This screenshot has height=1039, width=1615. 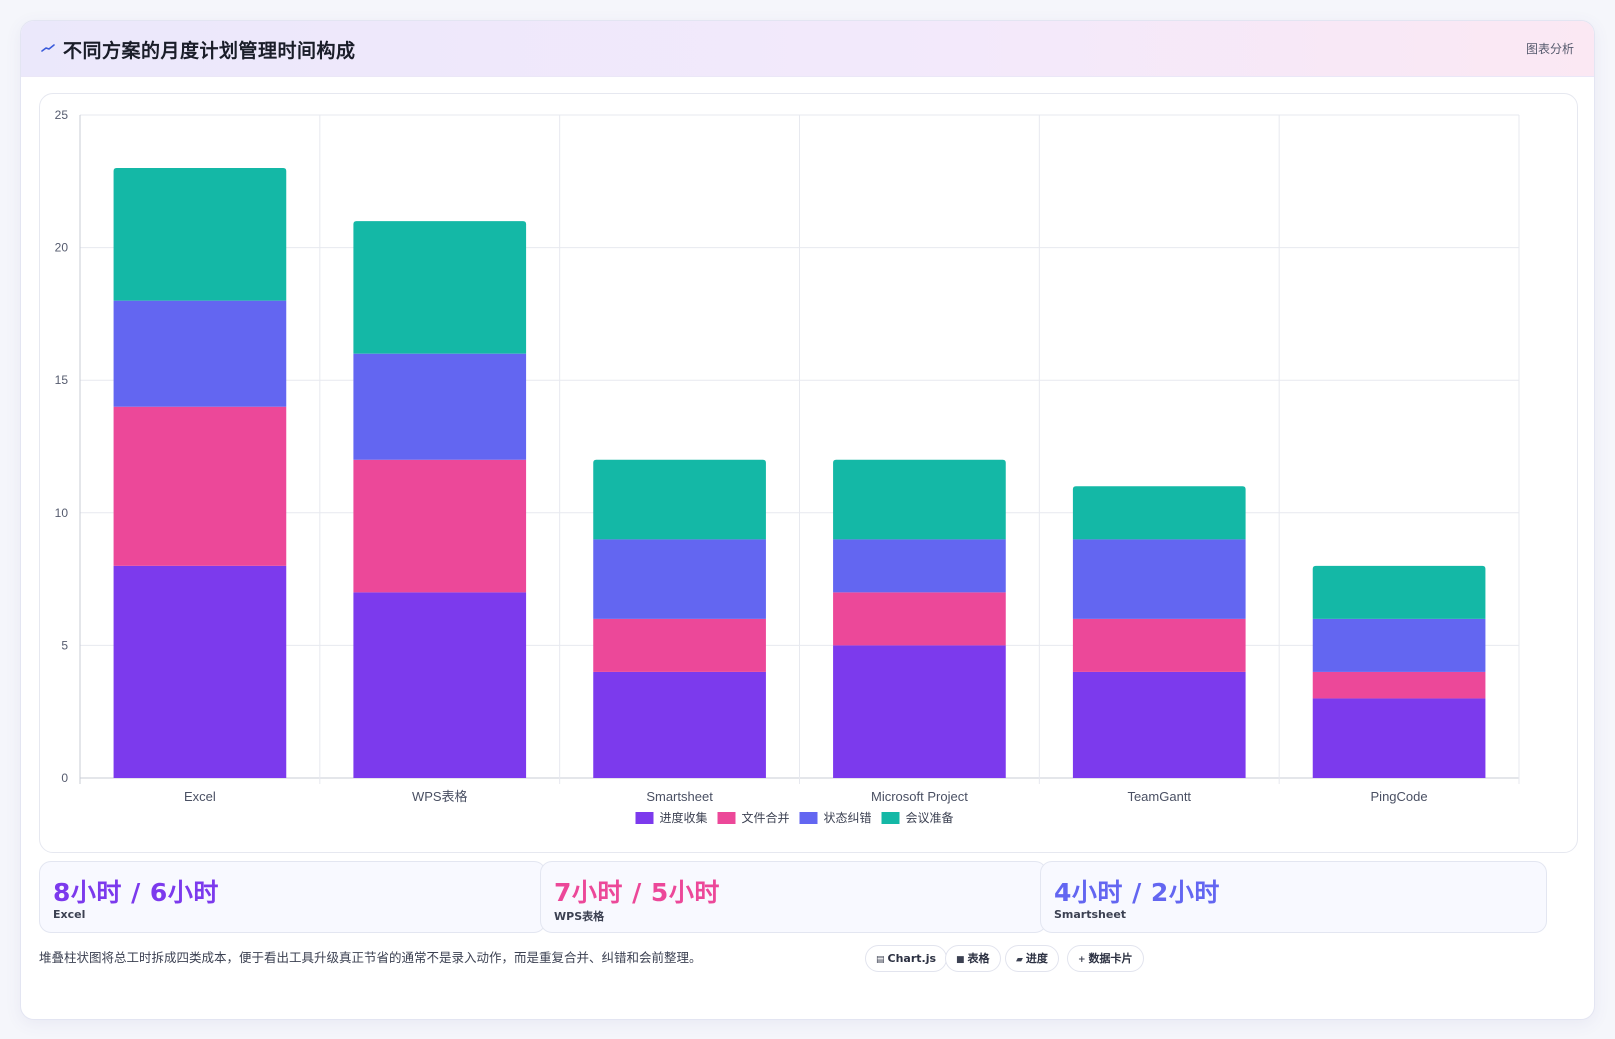 I want to click on stat-value: 4小时 / 2小时, so click(x=1137, y=892).